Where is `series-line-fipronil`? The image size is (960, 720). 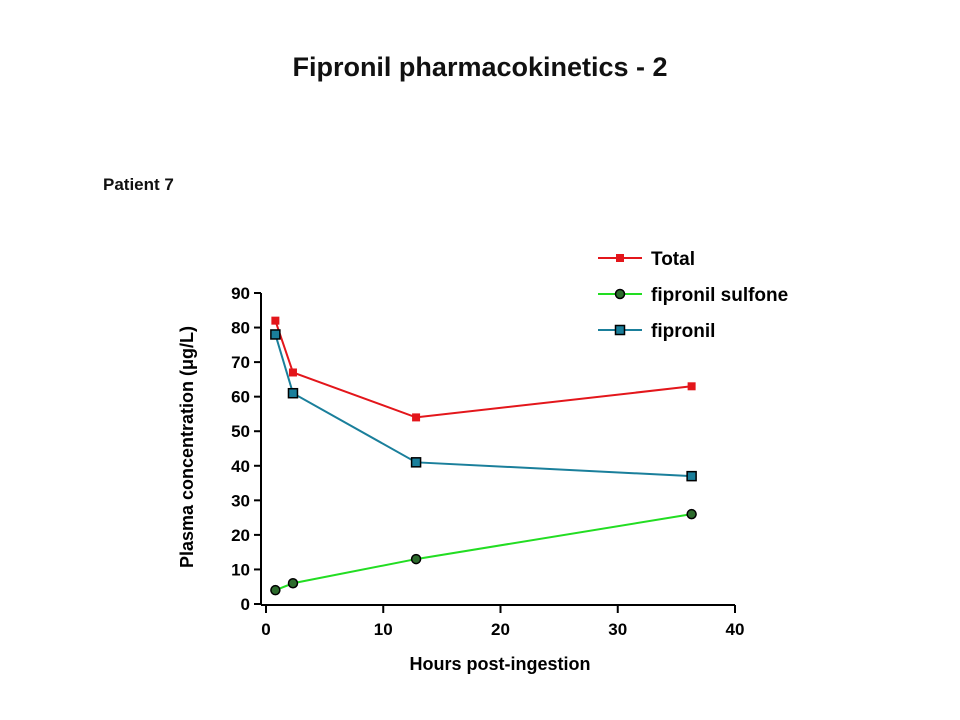
series-line-fipronil is located at coordinates (483, 406).